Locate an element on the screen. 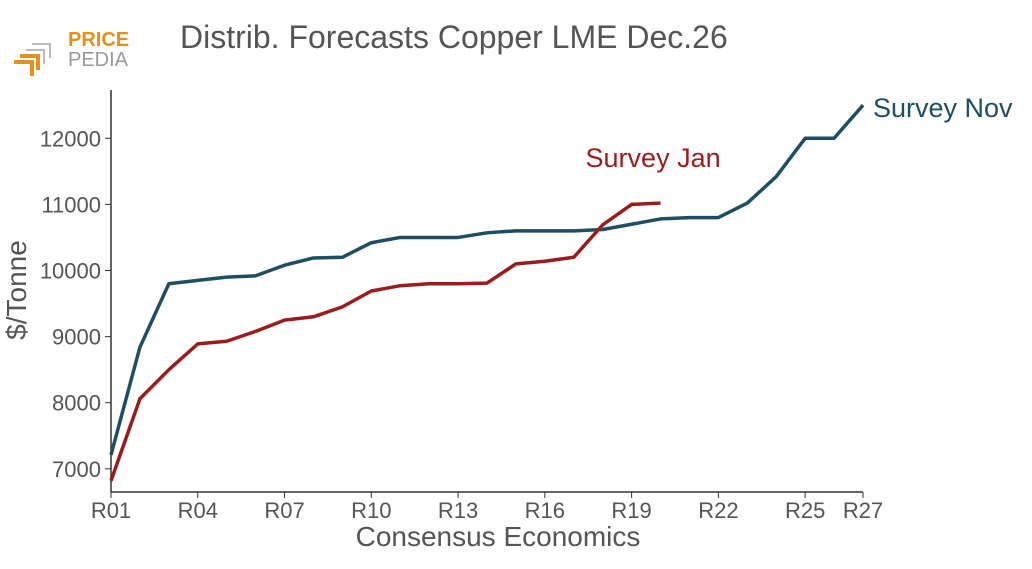 Image resolution: width=1032 pixels, height=569 pixels. x-tick-label: R22 is located at coordinates (718, 510).